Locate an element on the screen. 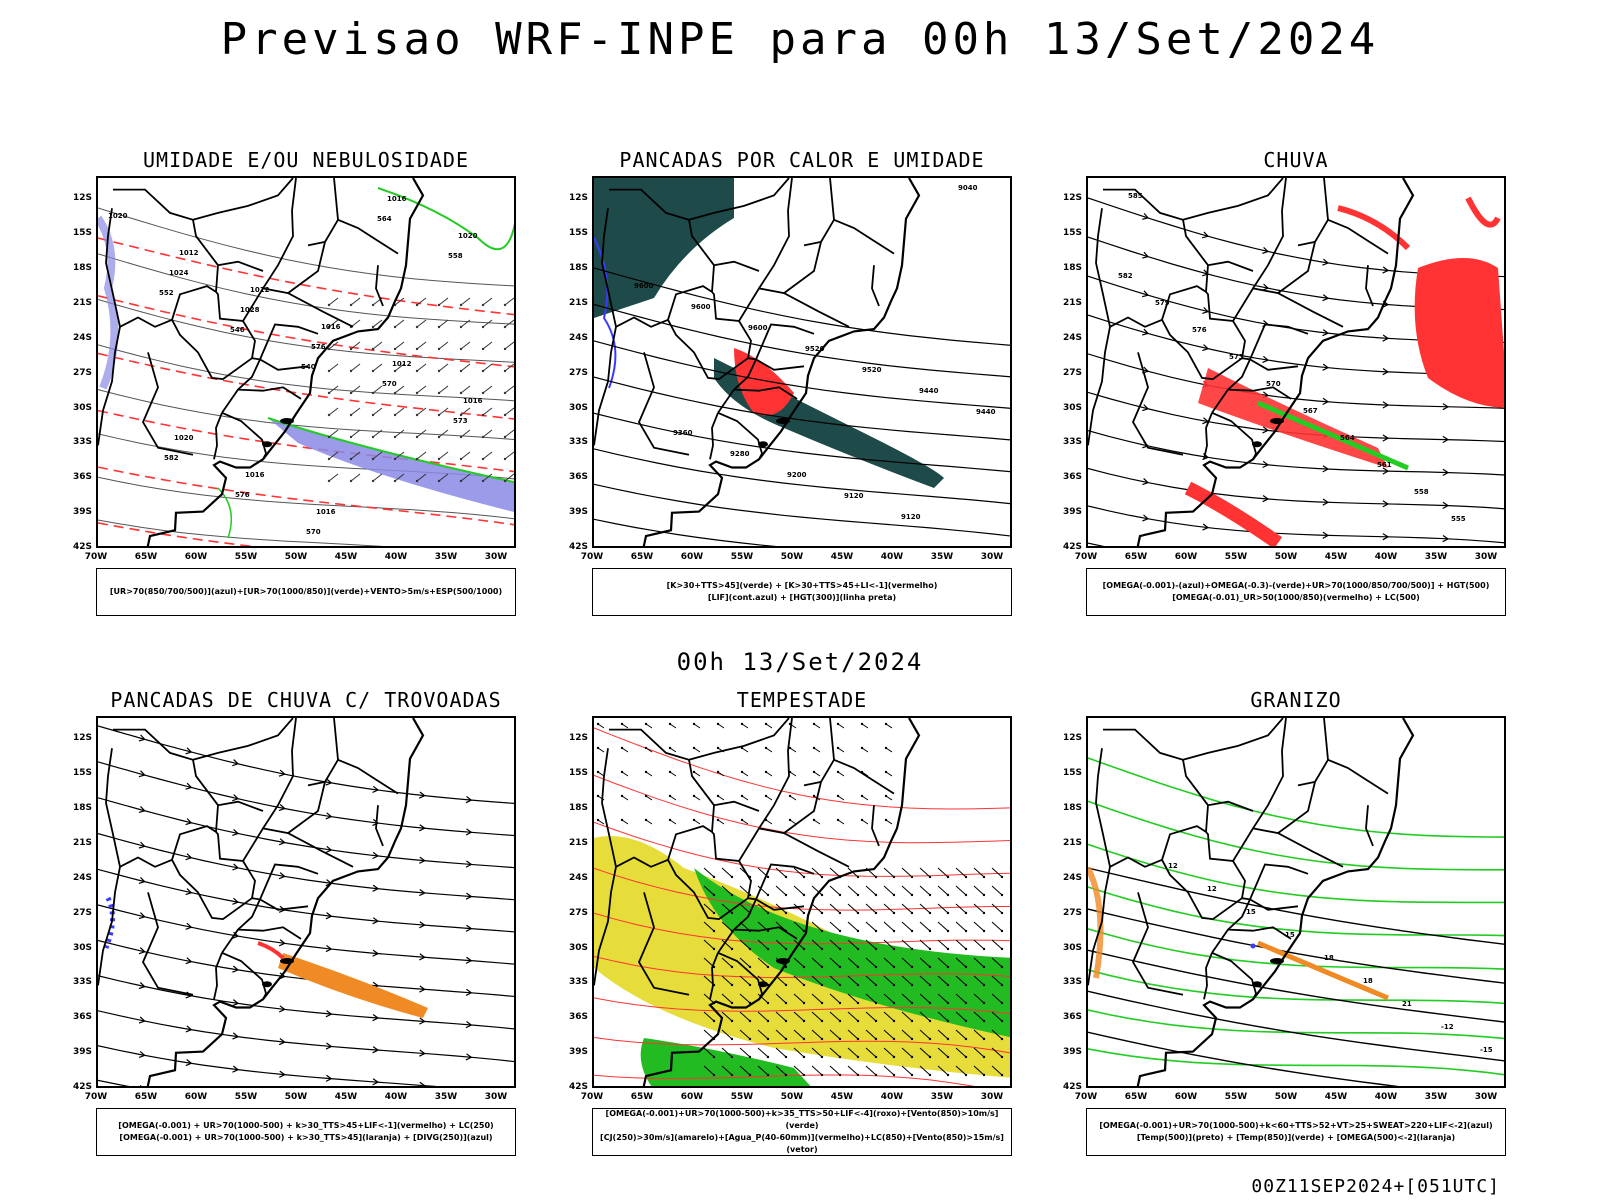 The width and height of the screenshot is (1600, 1200). panel-title: UMIDADE E/OU NEBULOSIDADE is located at coordinates (306, 160).